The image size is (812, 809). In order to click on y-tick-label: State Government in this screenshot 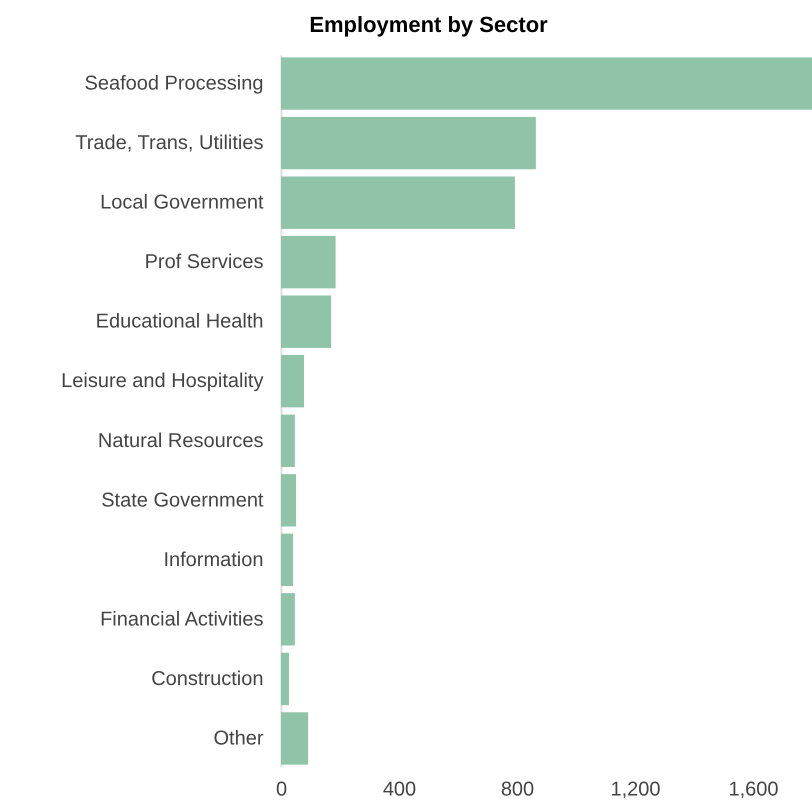, I will do `click(182, 500)`.